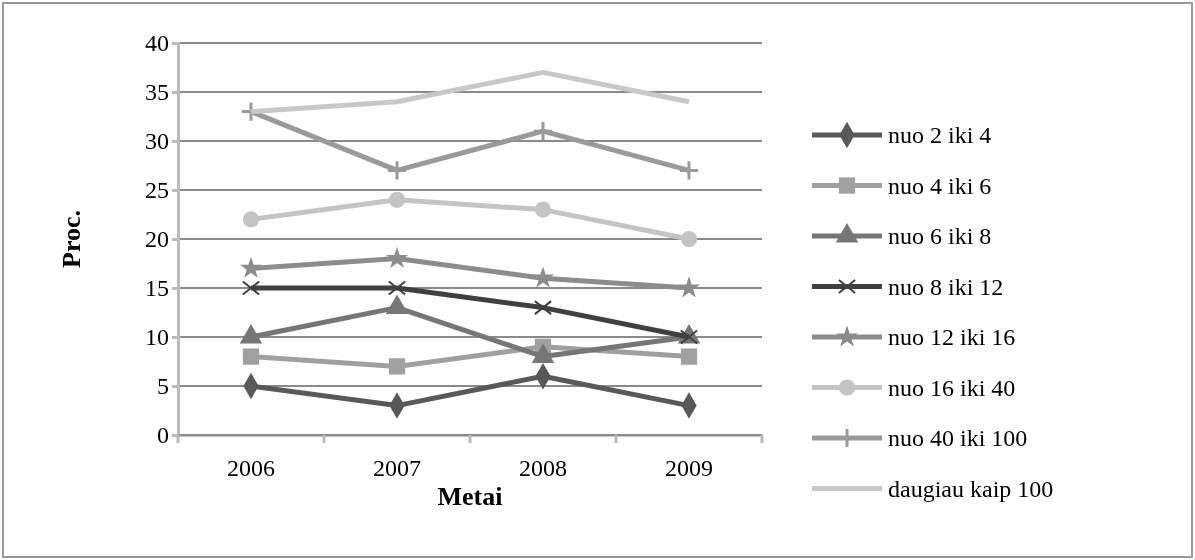 The image size is (1195, 560). I want to click on legend-label: nuo 40 iki 100, so click(958, 438).